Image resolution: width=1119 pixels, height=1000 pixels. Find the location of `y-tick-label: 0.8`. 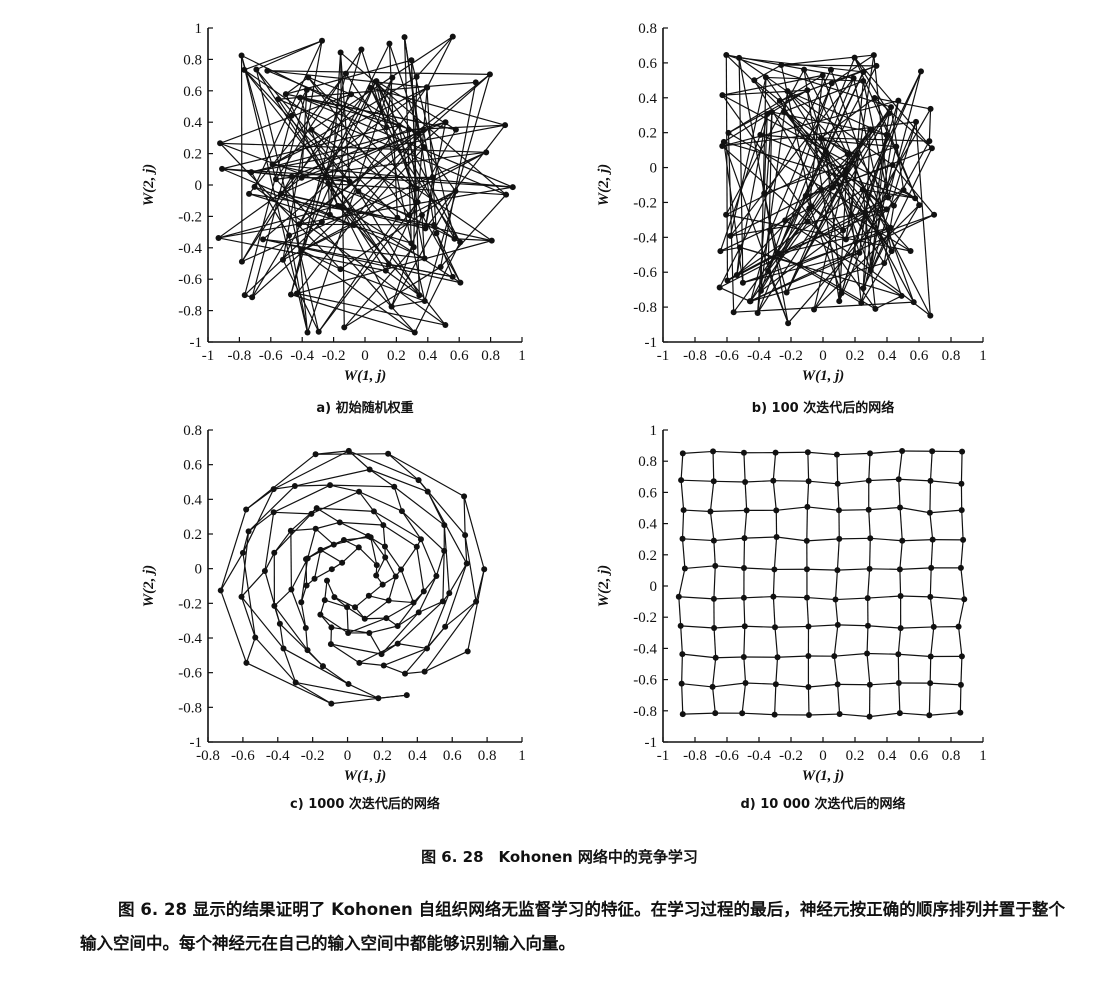

y-tick-label: 0.8 is located at coordinates (647, 462).